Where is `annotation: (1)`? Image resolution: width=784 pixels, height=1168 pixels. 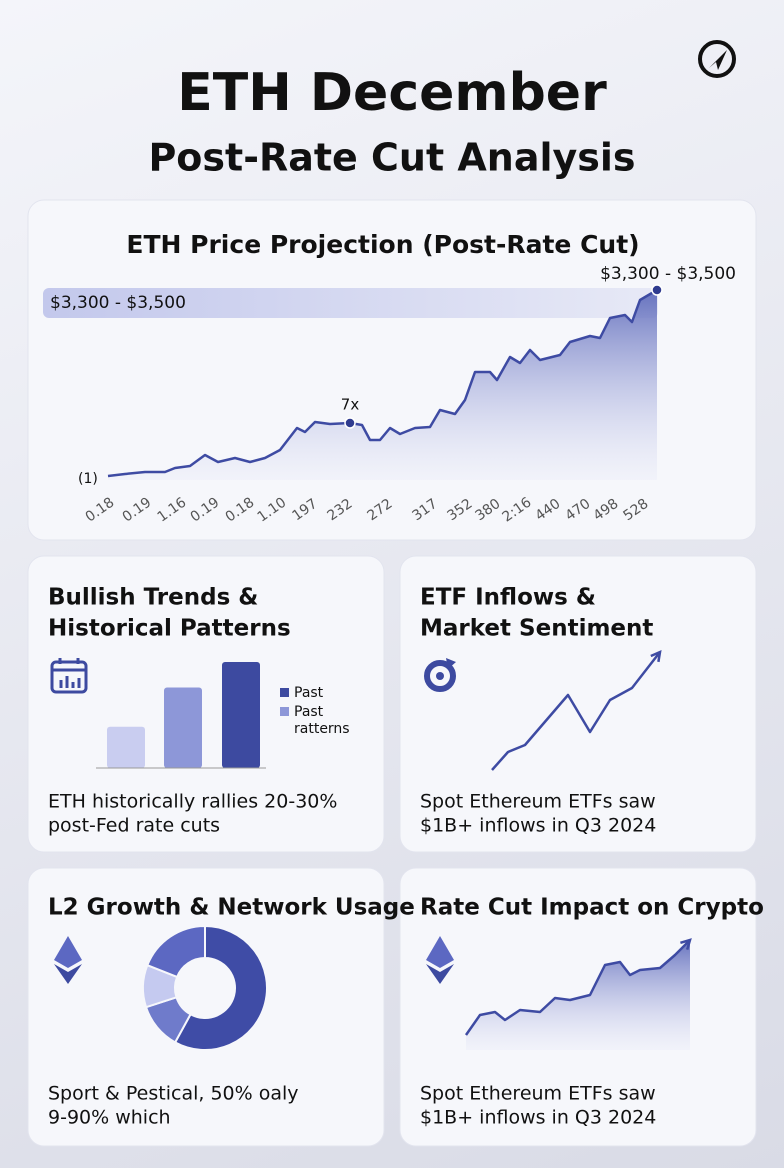 annotation: (1) is located at coordinates (88, 479).